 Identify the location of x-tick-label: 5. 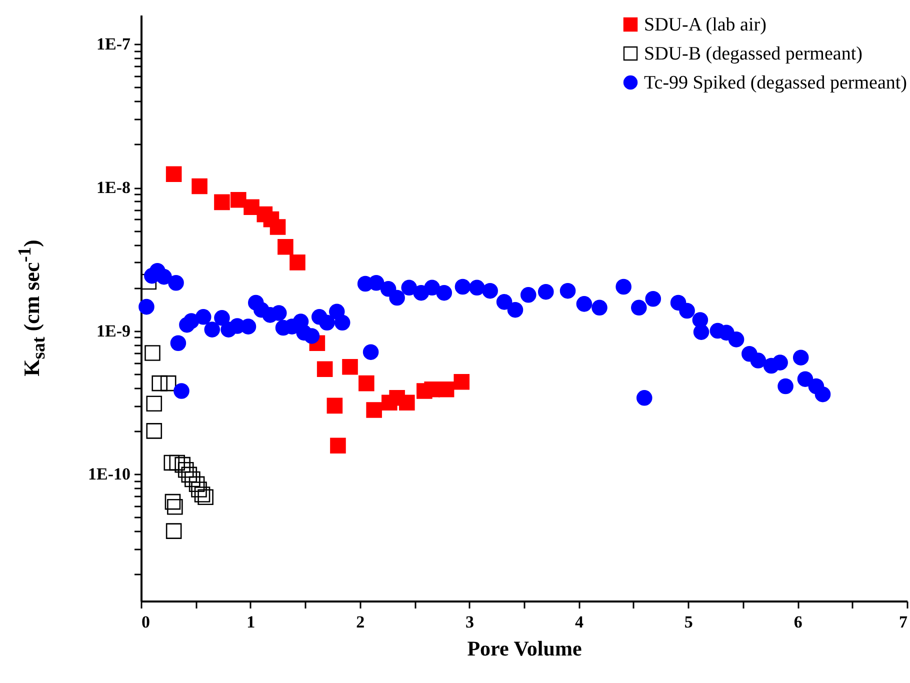
(688, 622).